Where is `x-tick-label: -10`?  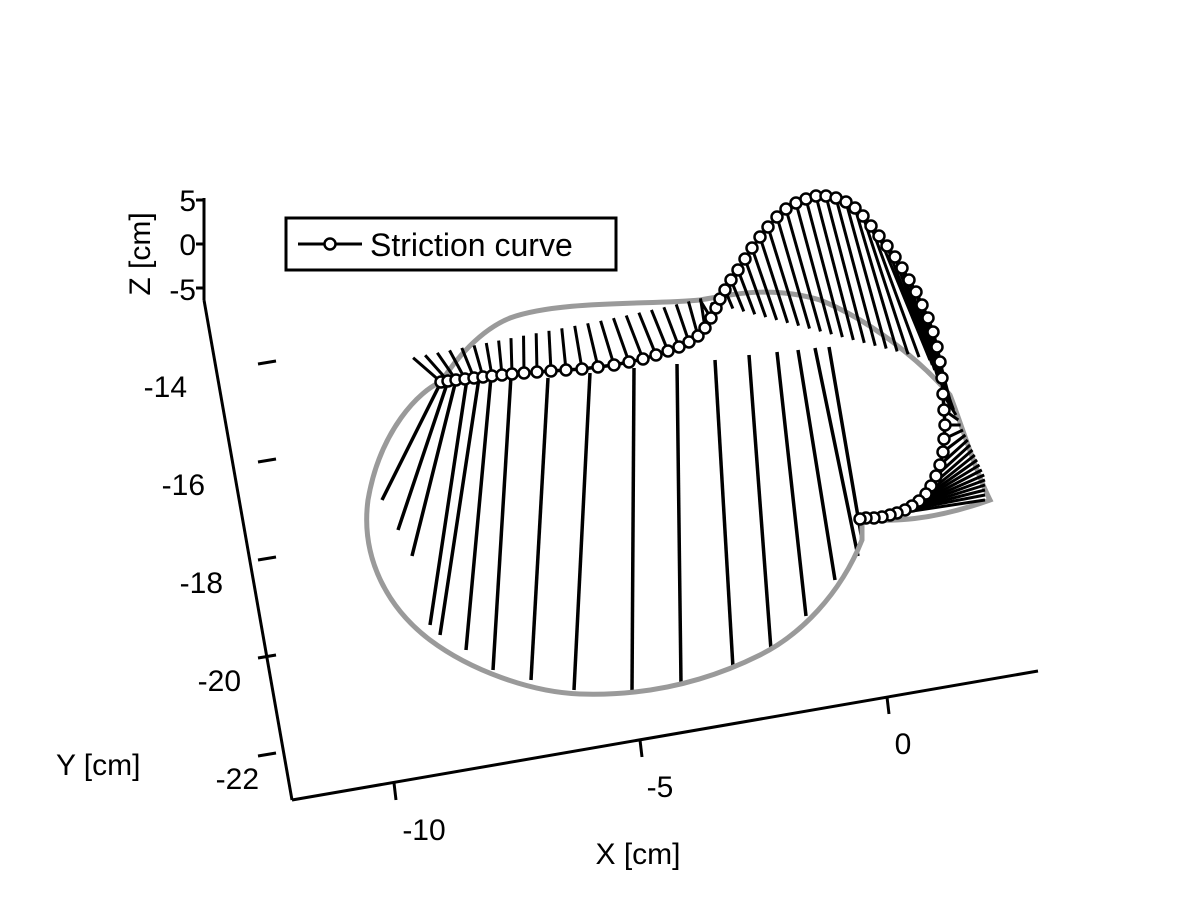 x-tick-label: -10 is located at coordinates (423, 830).